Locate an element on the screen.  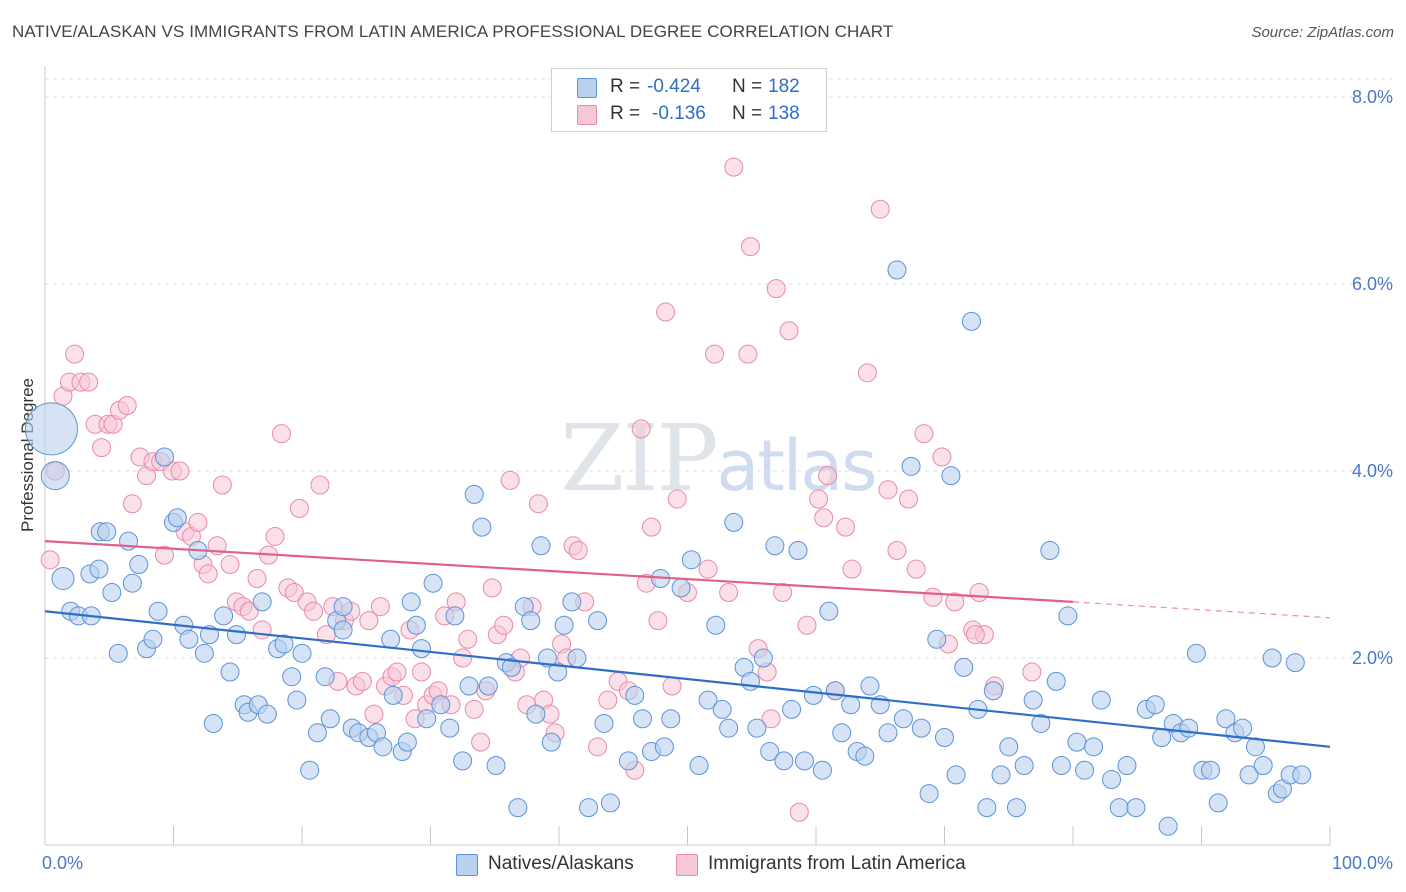
legend-swatch-immigrants is located at coordinates (587, 115).